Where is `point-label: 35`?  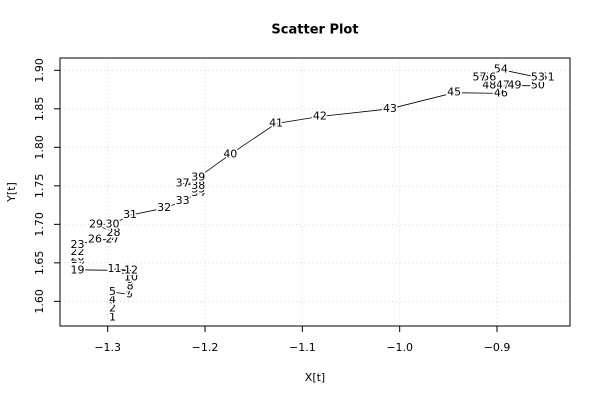
point-label: 35 is located at coordinates (198, 189).